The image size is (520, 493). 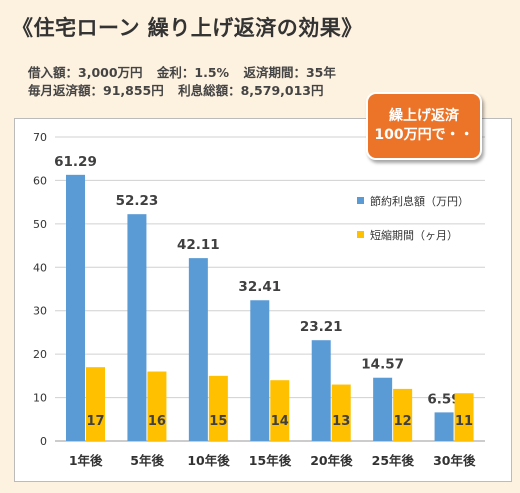 I want to click on y-tick-label: 50, so click(x=40, y=224).